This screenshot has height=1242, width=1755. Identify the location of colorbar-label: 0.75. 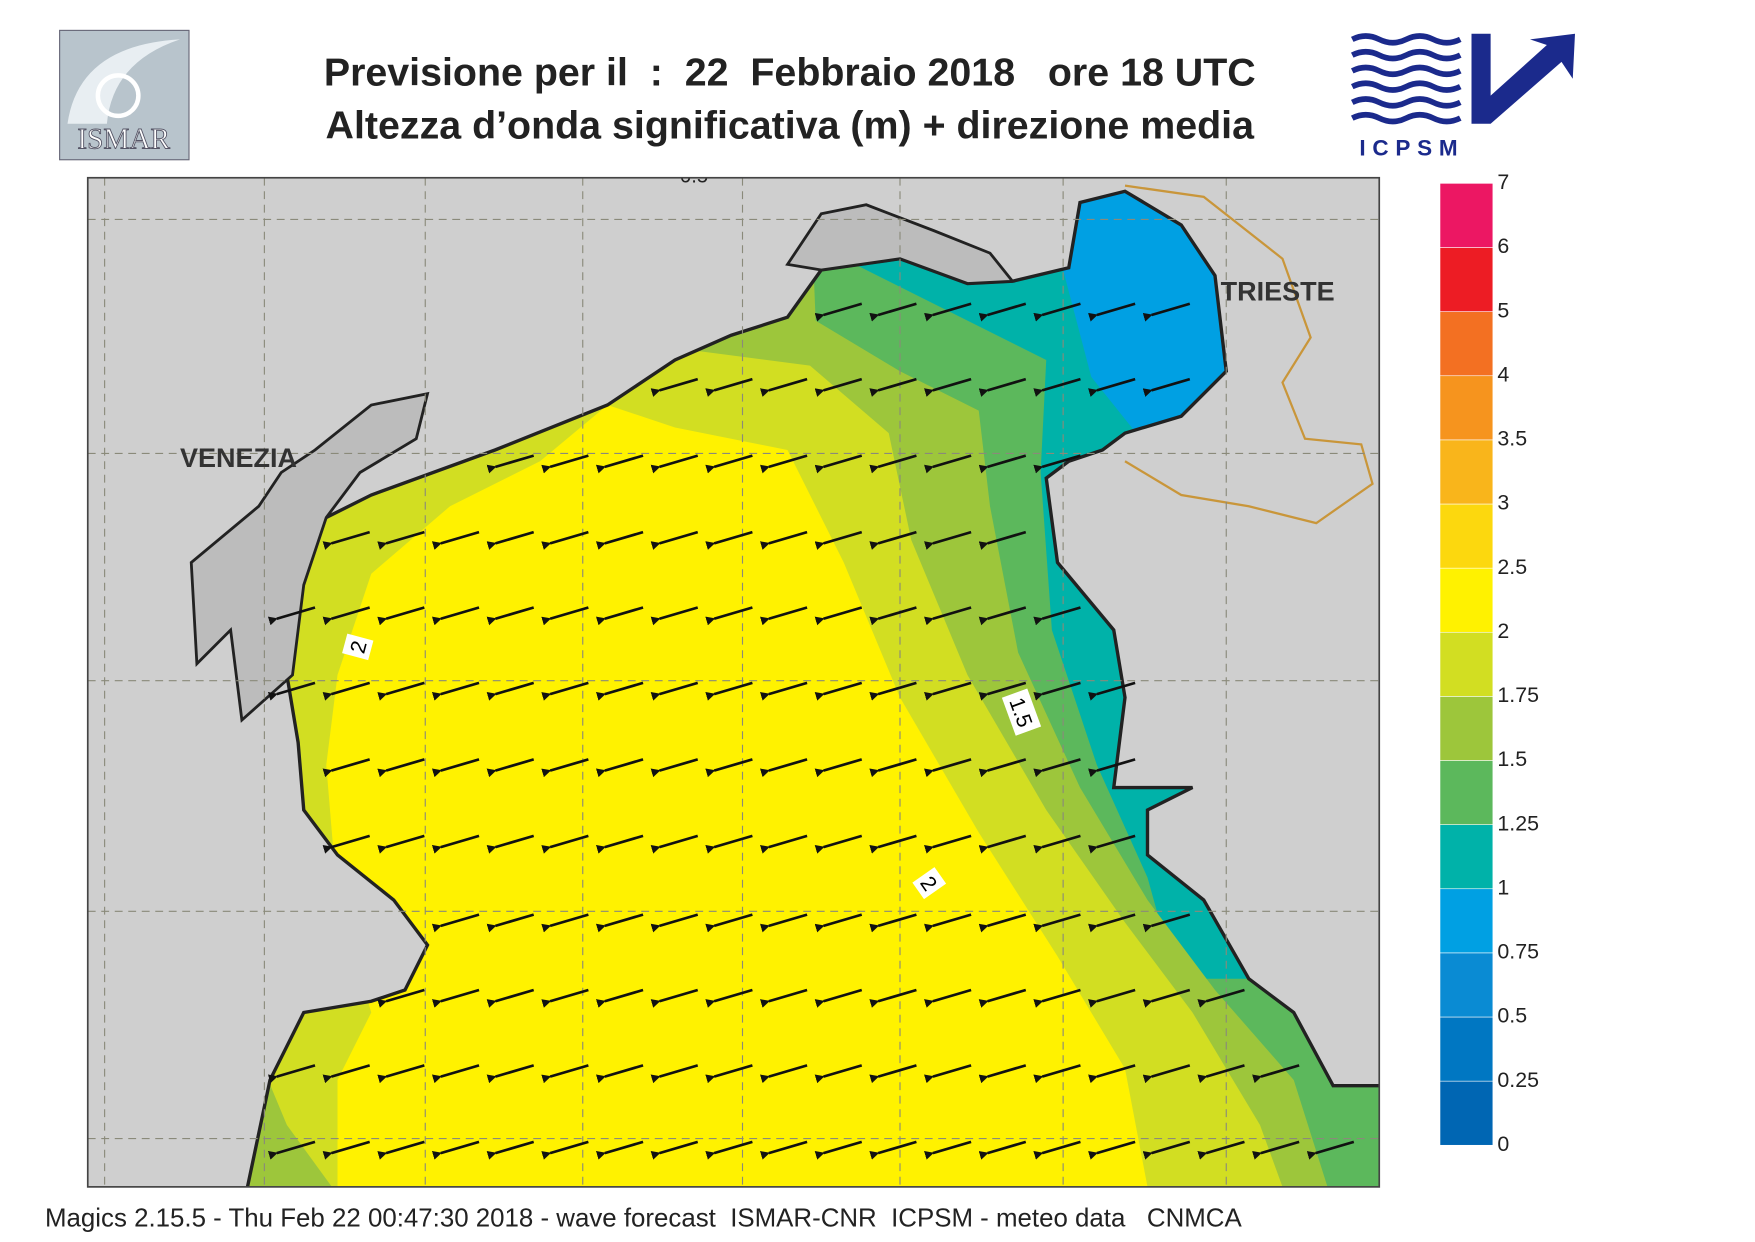
(1518, 952).